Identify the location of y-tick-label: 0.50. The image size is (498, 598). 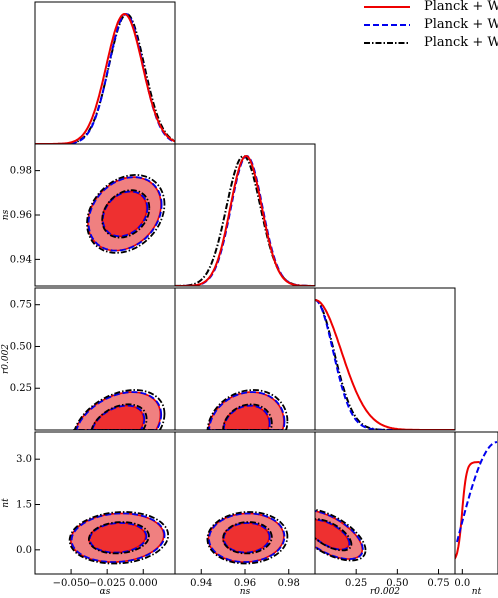
(21, 346).